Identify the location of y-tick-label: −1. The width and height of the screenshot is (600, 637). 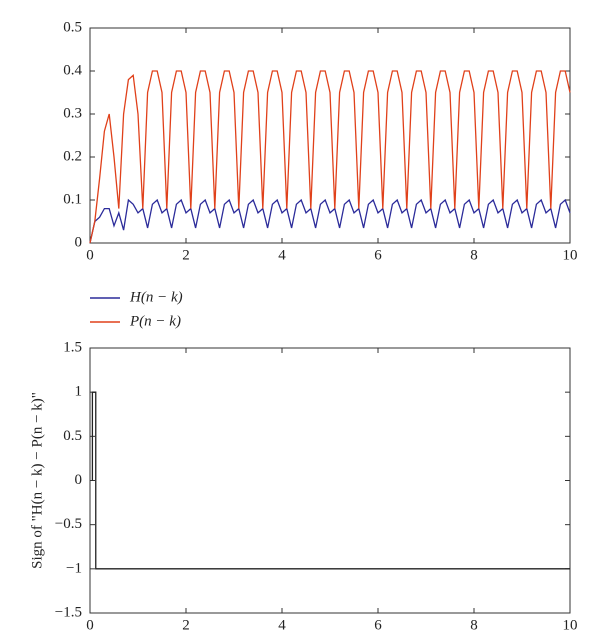
(74, 568).